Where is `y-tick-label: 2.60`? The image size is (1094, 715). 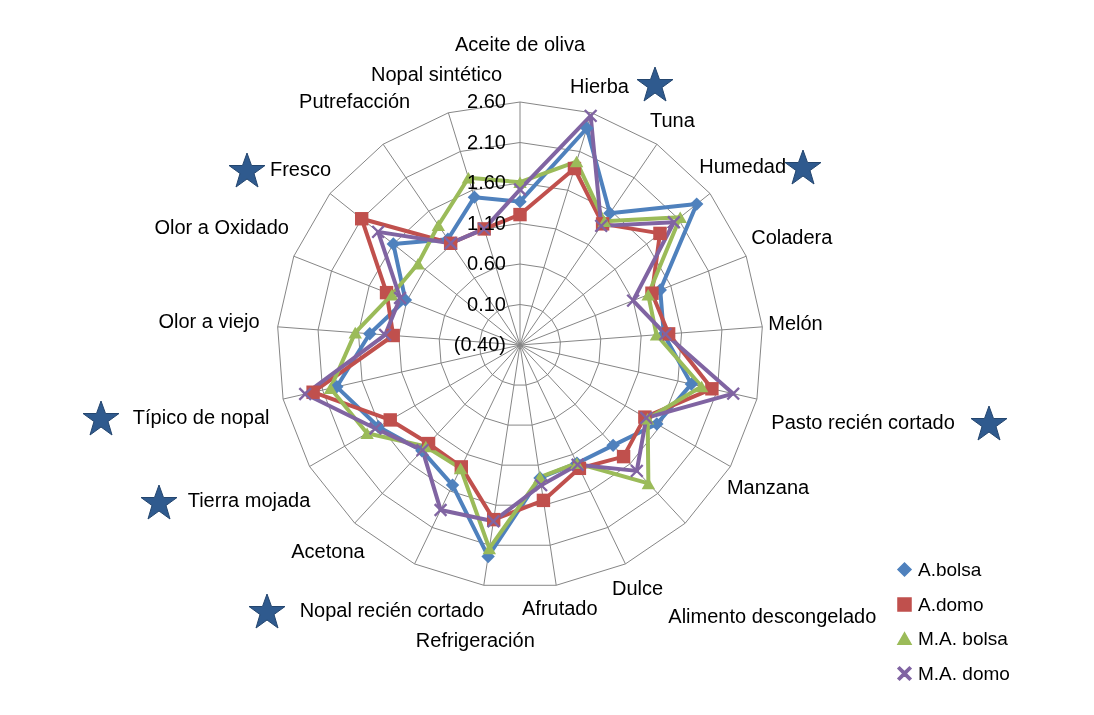
y-tick-label: 2.60 is located at coordinates (486, 101).